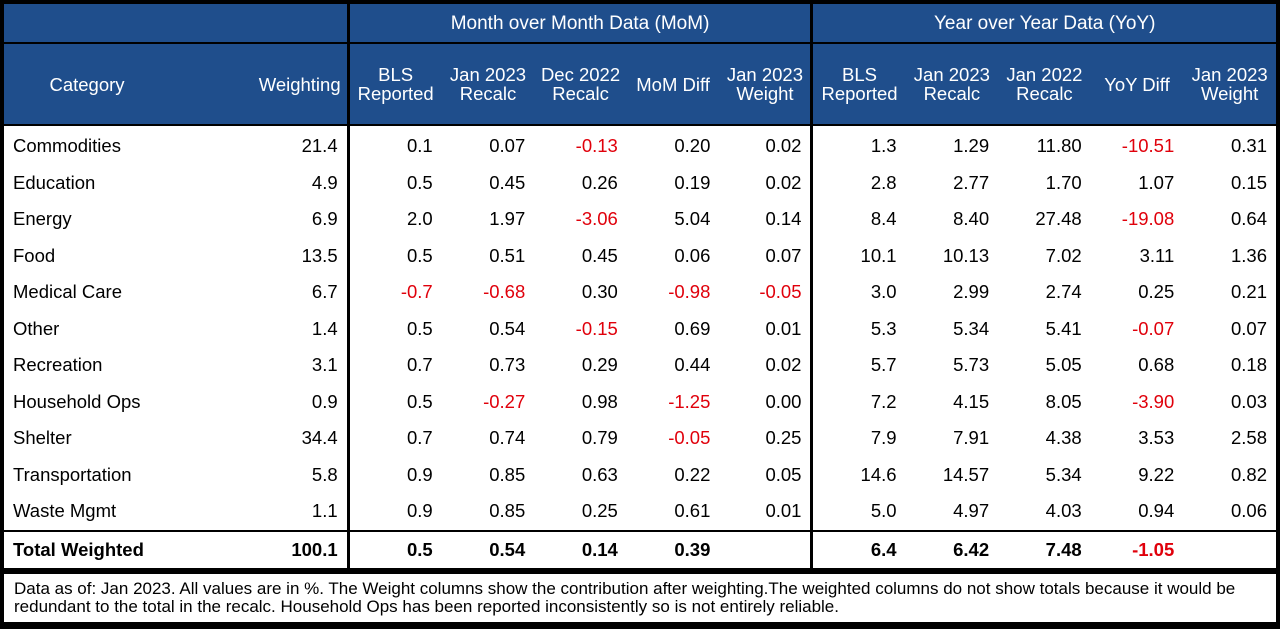 The height and width of the screenshot is (629, 1280). What do you see at coordinates (507, 182) in the screenshot?
I see `mom-value-cell: 0.45` at bounding box center [507, 182].